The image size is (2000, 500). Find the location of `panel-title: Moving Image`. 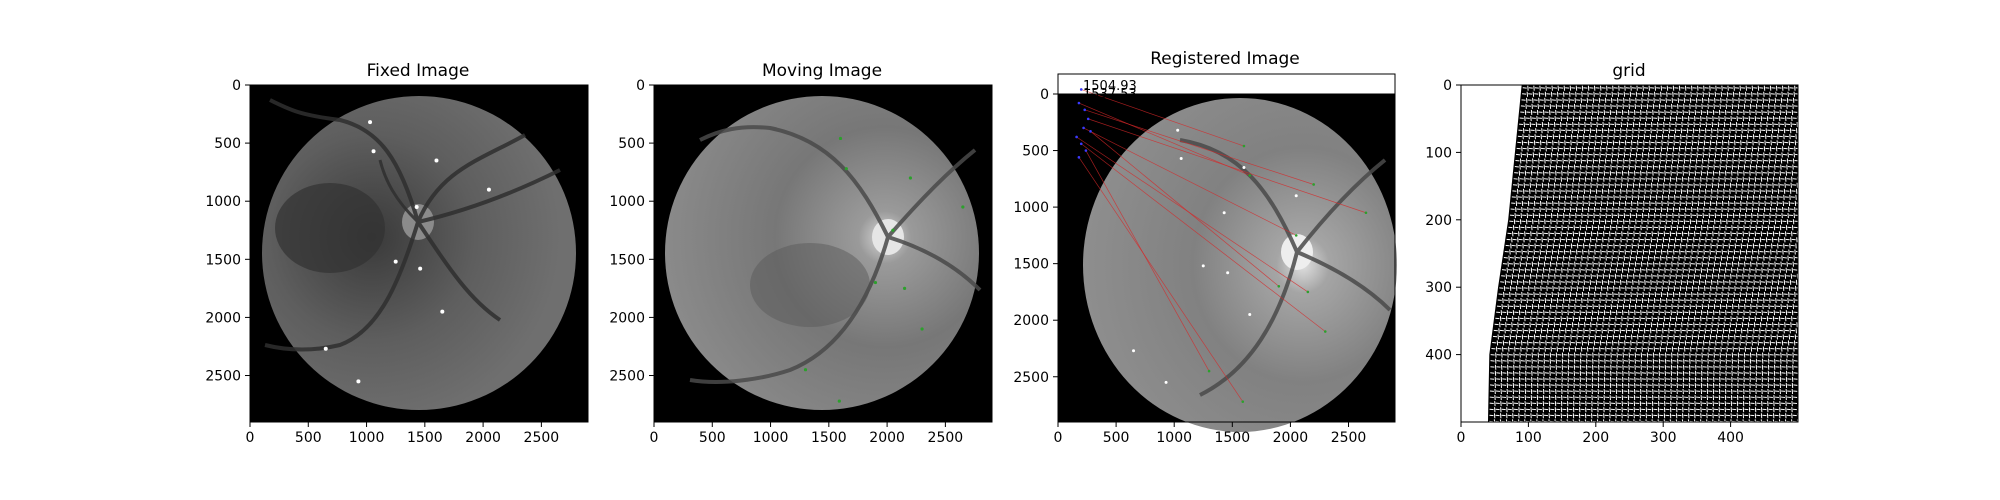

panel-title: Moving Image is located at coordinates (822, 71).